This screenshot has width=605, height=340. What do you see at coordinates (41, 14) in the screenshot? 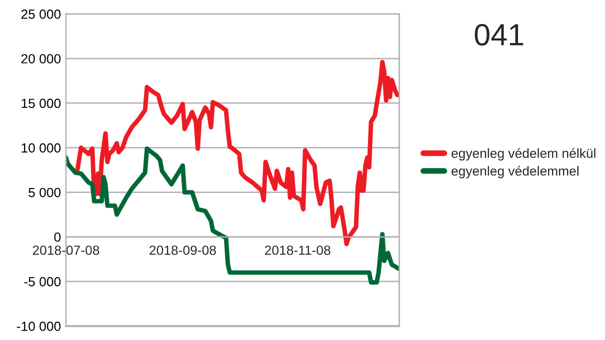
I see `y-tick-label: 25 000` at bounding box center [41, 14].